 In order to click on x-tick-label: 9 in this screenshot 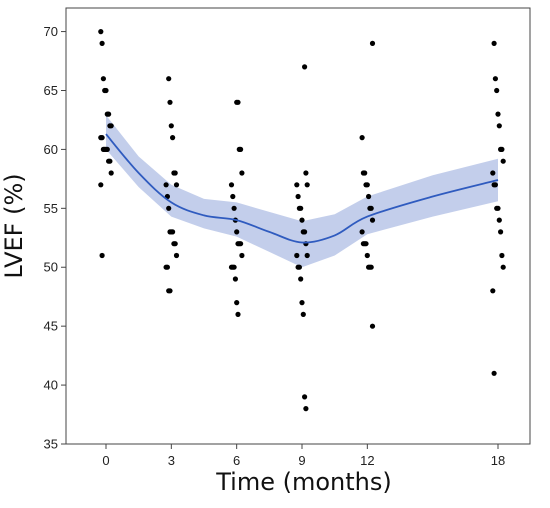, I will do `click(301, 460)`.